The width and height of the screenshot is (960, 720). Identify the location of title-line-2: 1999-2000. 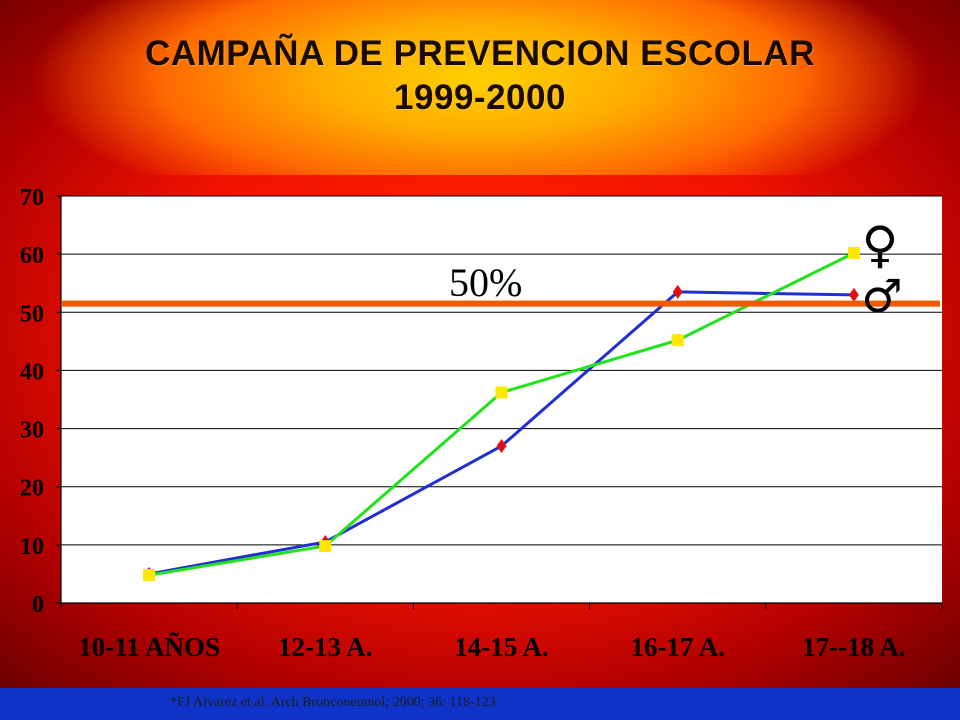
(480, 97).